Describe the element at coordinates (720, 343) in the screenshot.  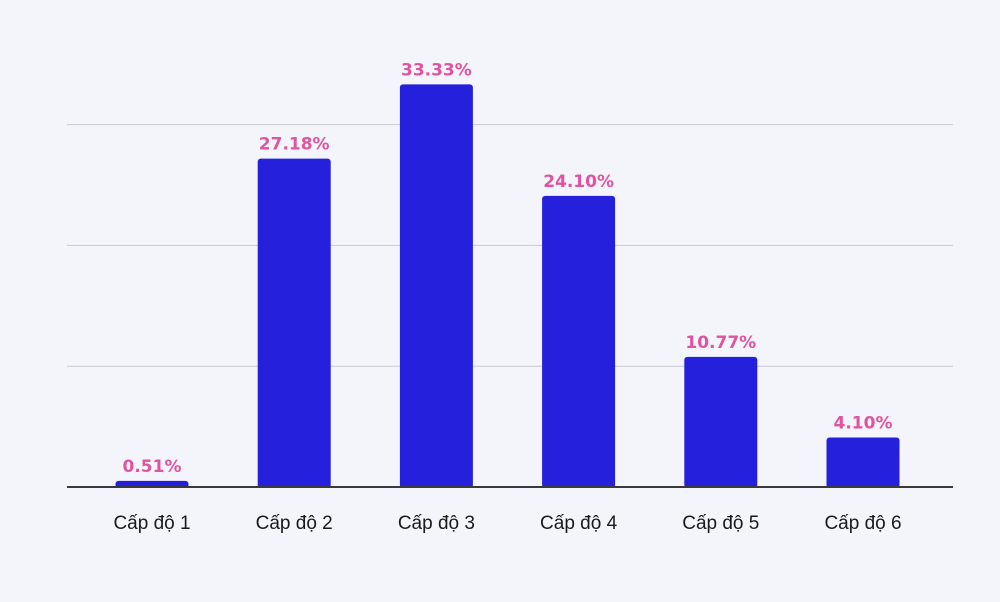
I see `bar-value-label: 10.77%` at that location.